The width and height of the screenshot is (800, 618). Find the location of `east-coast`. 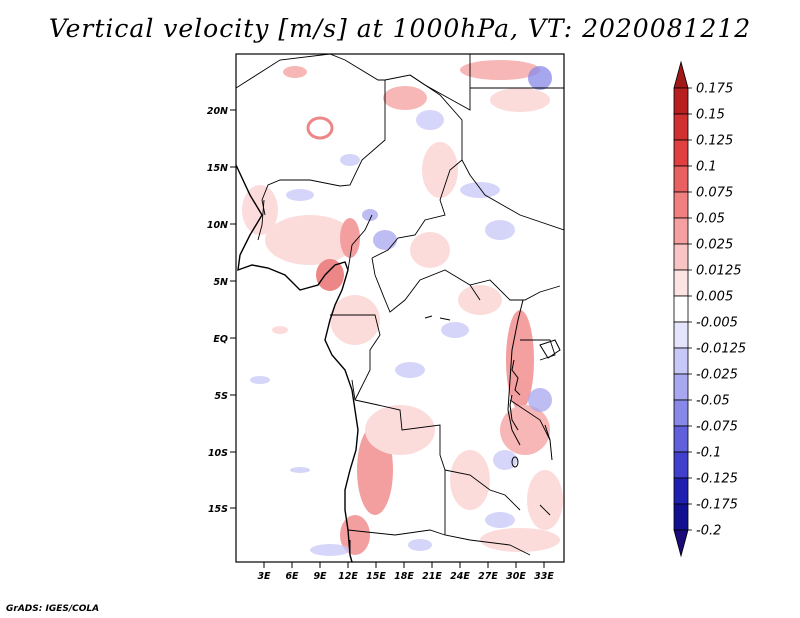

east-coast is located at coordinates (436, 427).